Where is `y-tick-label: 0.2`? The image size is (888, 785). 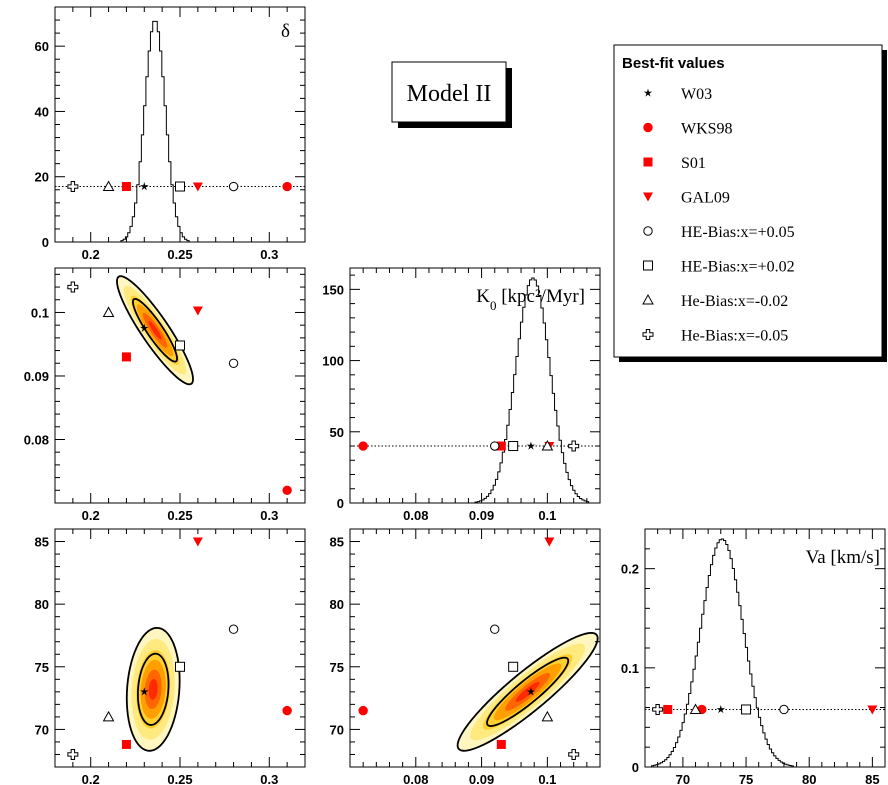
y-tick-label: 0.2 is located at coordinates (630, 569).